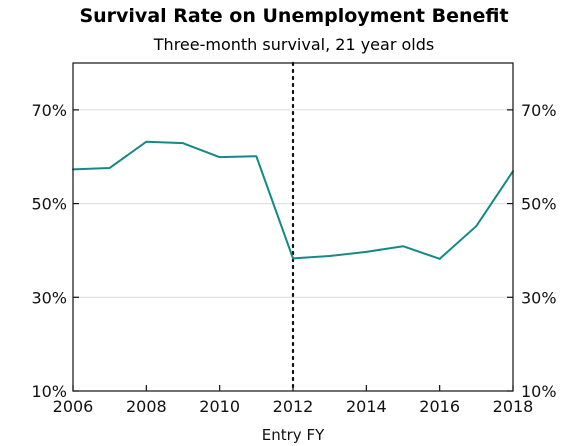 This screenshot has width=588, height=446. Describe the element at coordinates (146, 406) in the screenshot. I see `x-tick-label: 2008` at that location.